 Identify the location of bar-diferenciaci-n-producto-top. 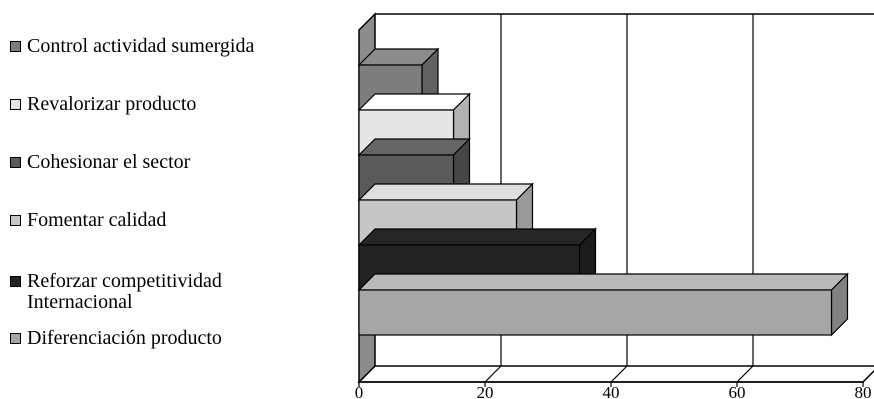
(603, 282).